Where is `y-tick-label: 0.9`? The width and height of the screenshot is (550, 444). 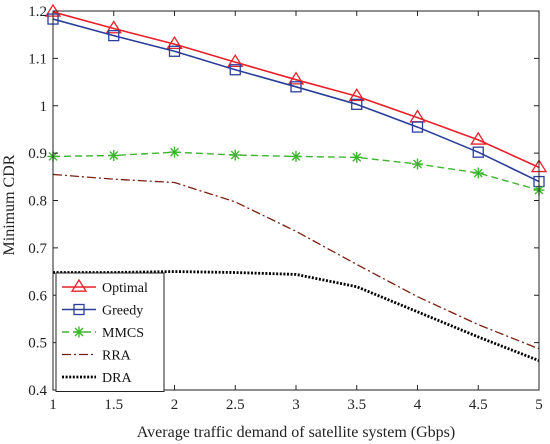
y-tick-label: 0.9 is located at coordinates (37, 154).